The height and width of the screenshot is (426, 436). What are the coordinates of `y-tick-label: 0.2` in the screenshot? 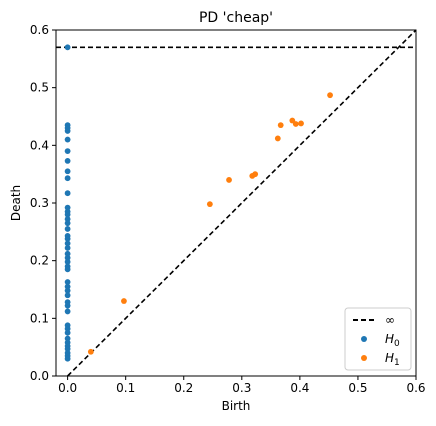 It's located at (39, 261).